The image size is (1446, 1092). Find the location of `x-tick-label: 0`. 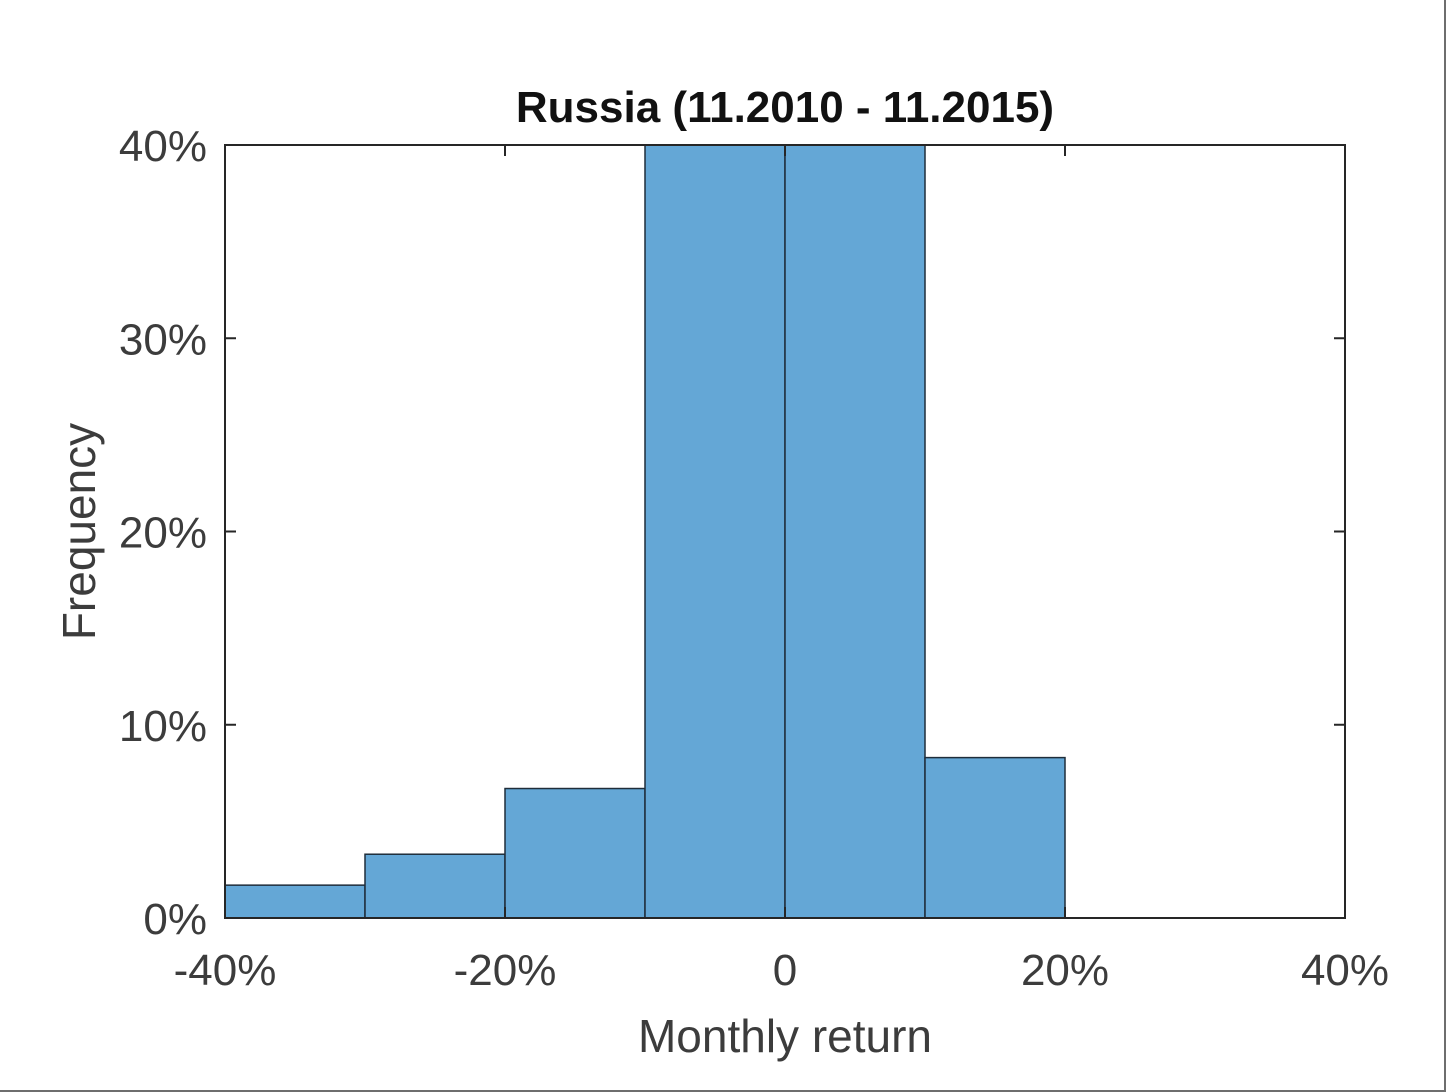

x-tick-label: 0 is located at coordinates (785, 970).